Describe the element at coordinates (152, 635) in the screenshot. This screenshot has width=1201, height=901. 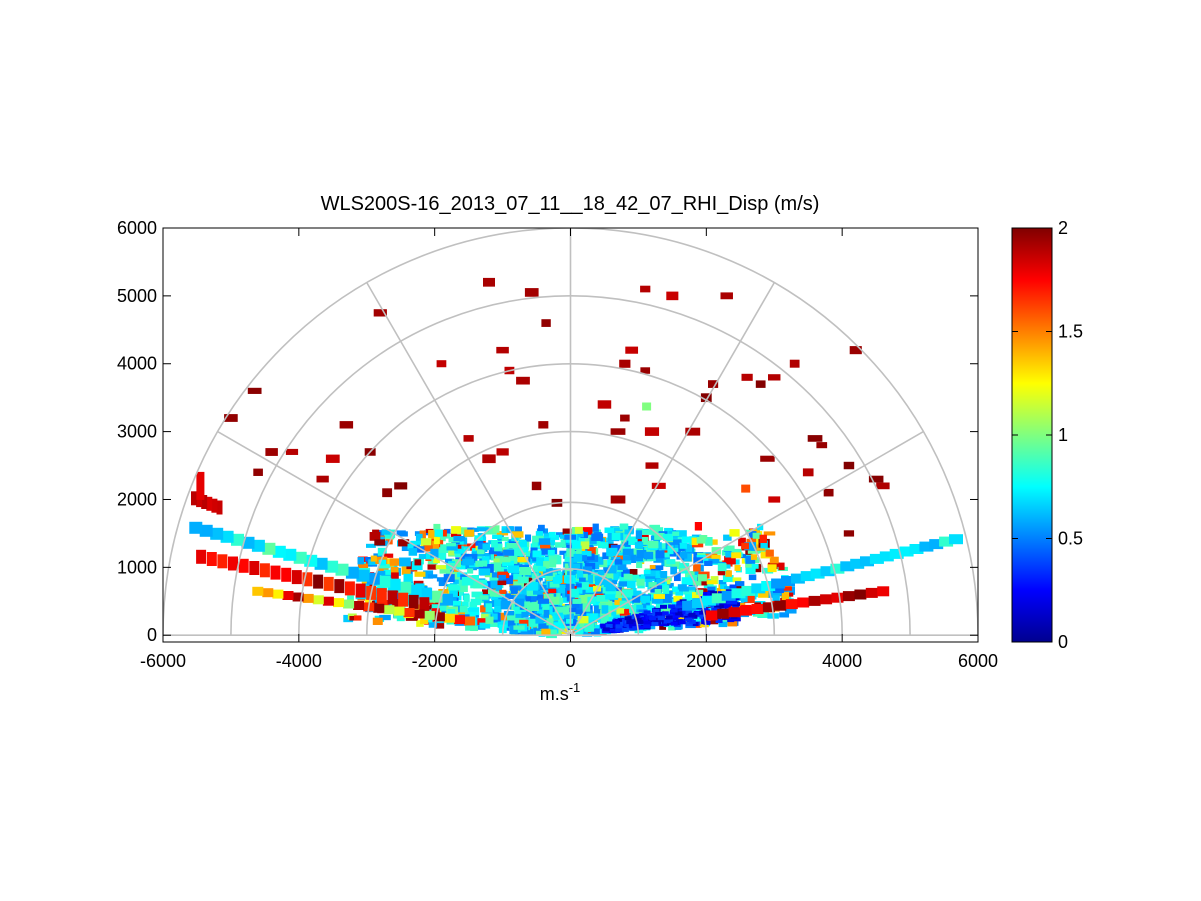
I see `y-tick-label: 0` at that location.